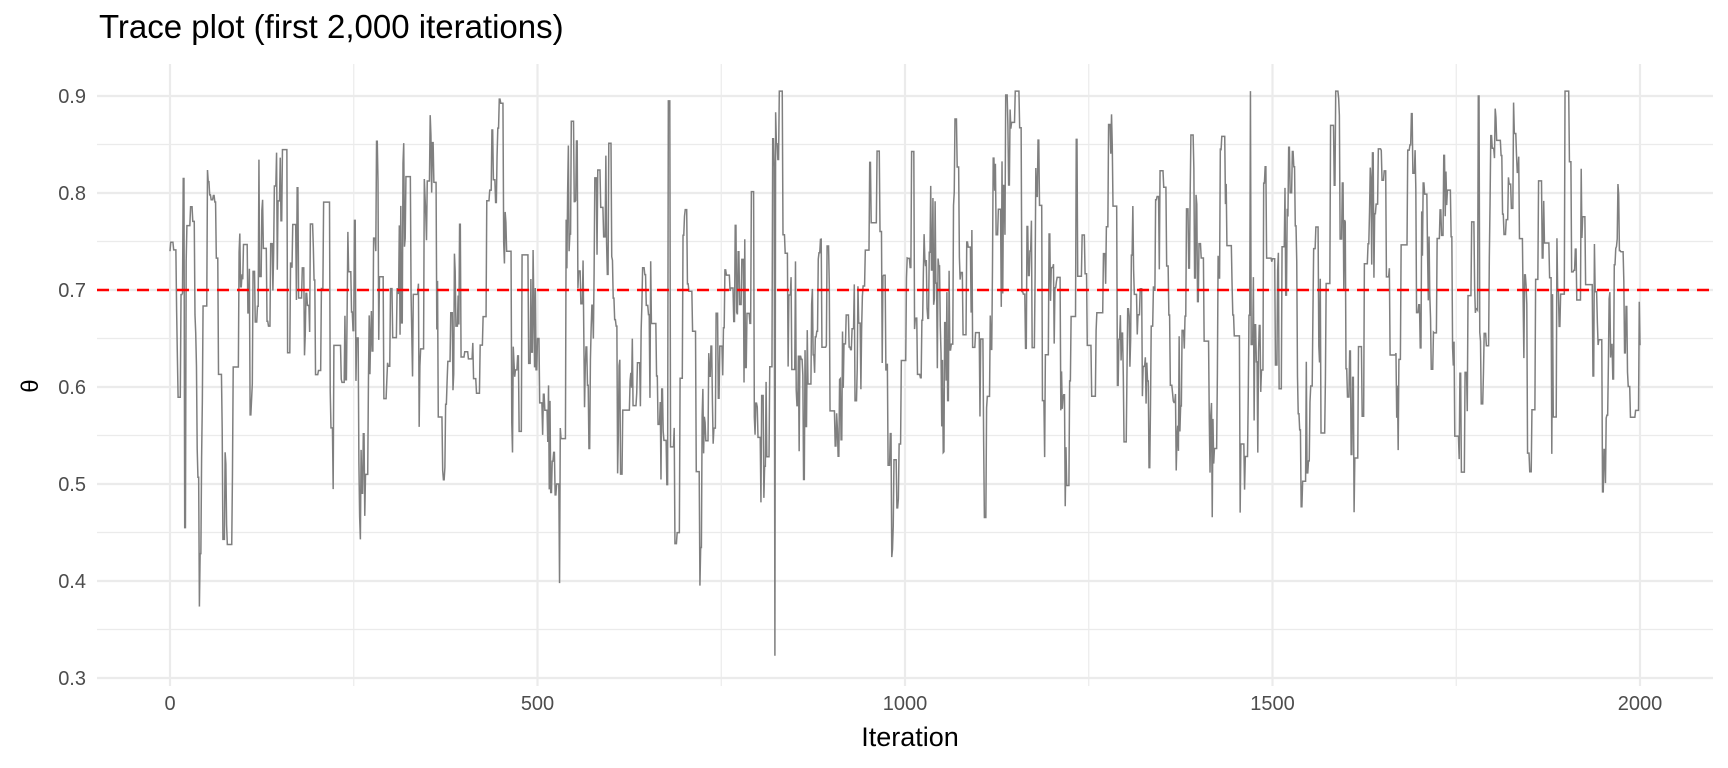  I want to click on x-tick-label: 2000, so click(1640, 704).